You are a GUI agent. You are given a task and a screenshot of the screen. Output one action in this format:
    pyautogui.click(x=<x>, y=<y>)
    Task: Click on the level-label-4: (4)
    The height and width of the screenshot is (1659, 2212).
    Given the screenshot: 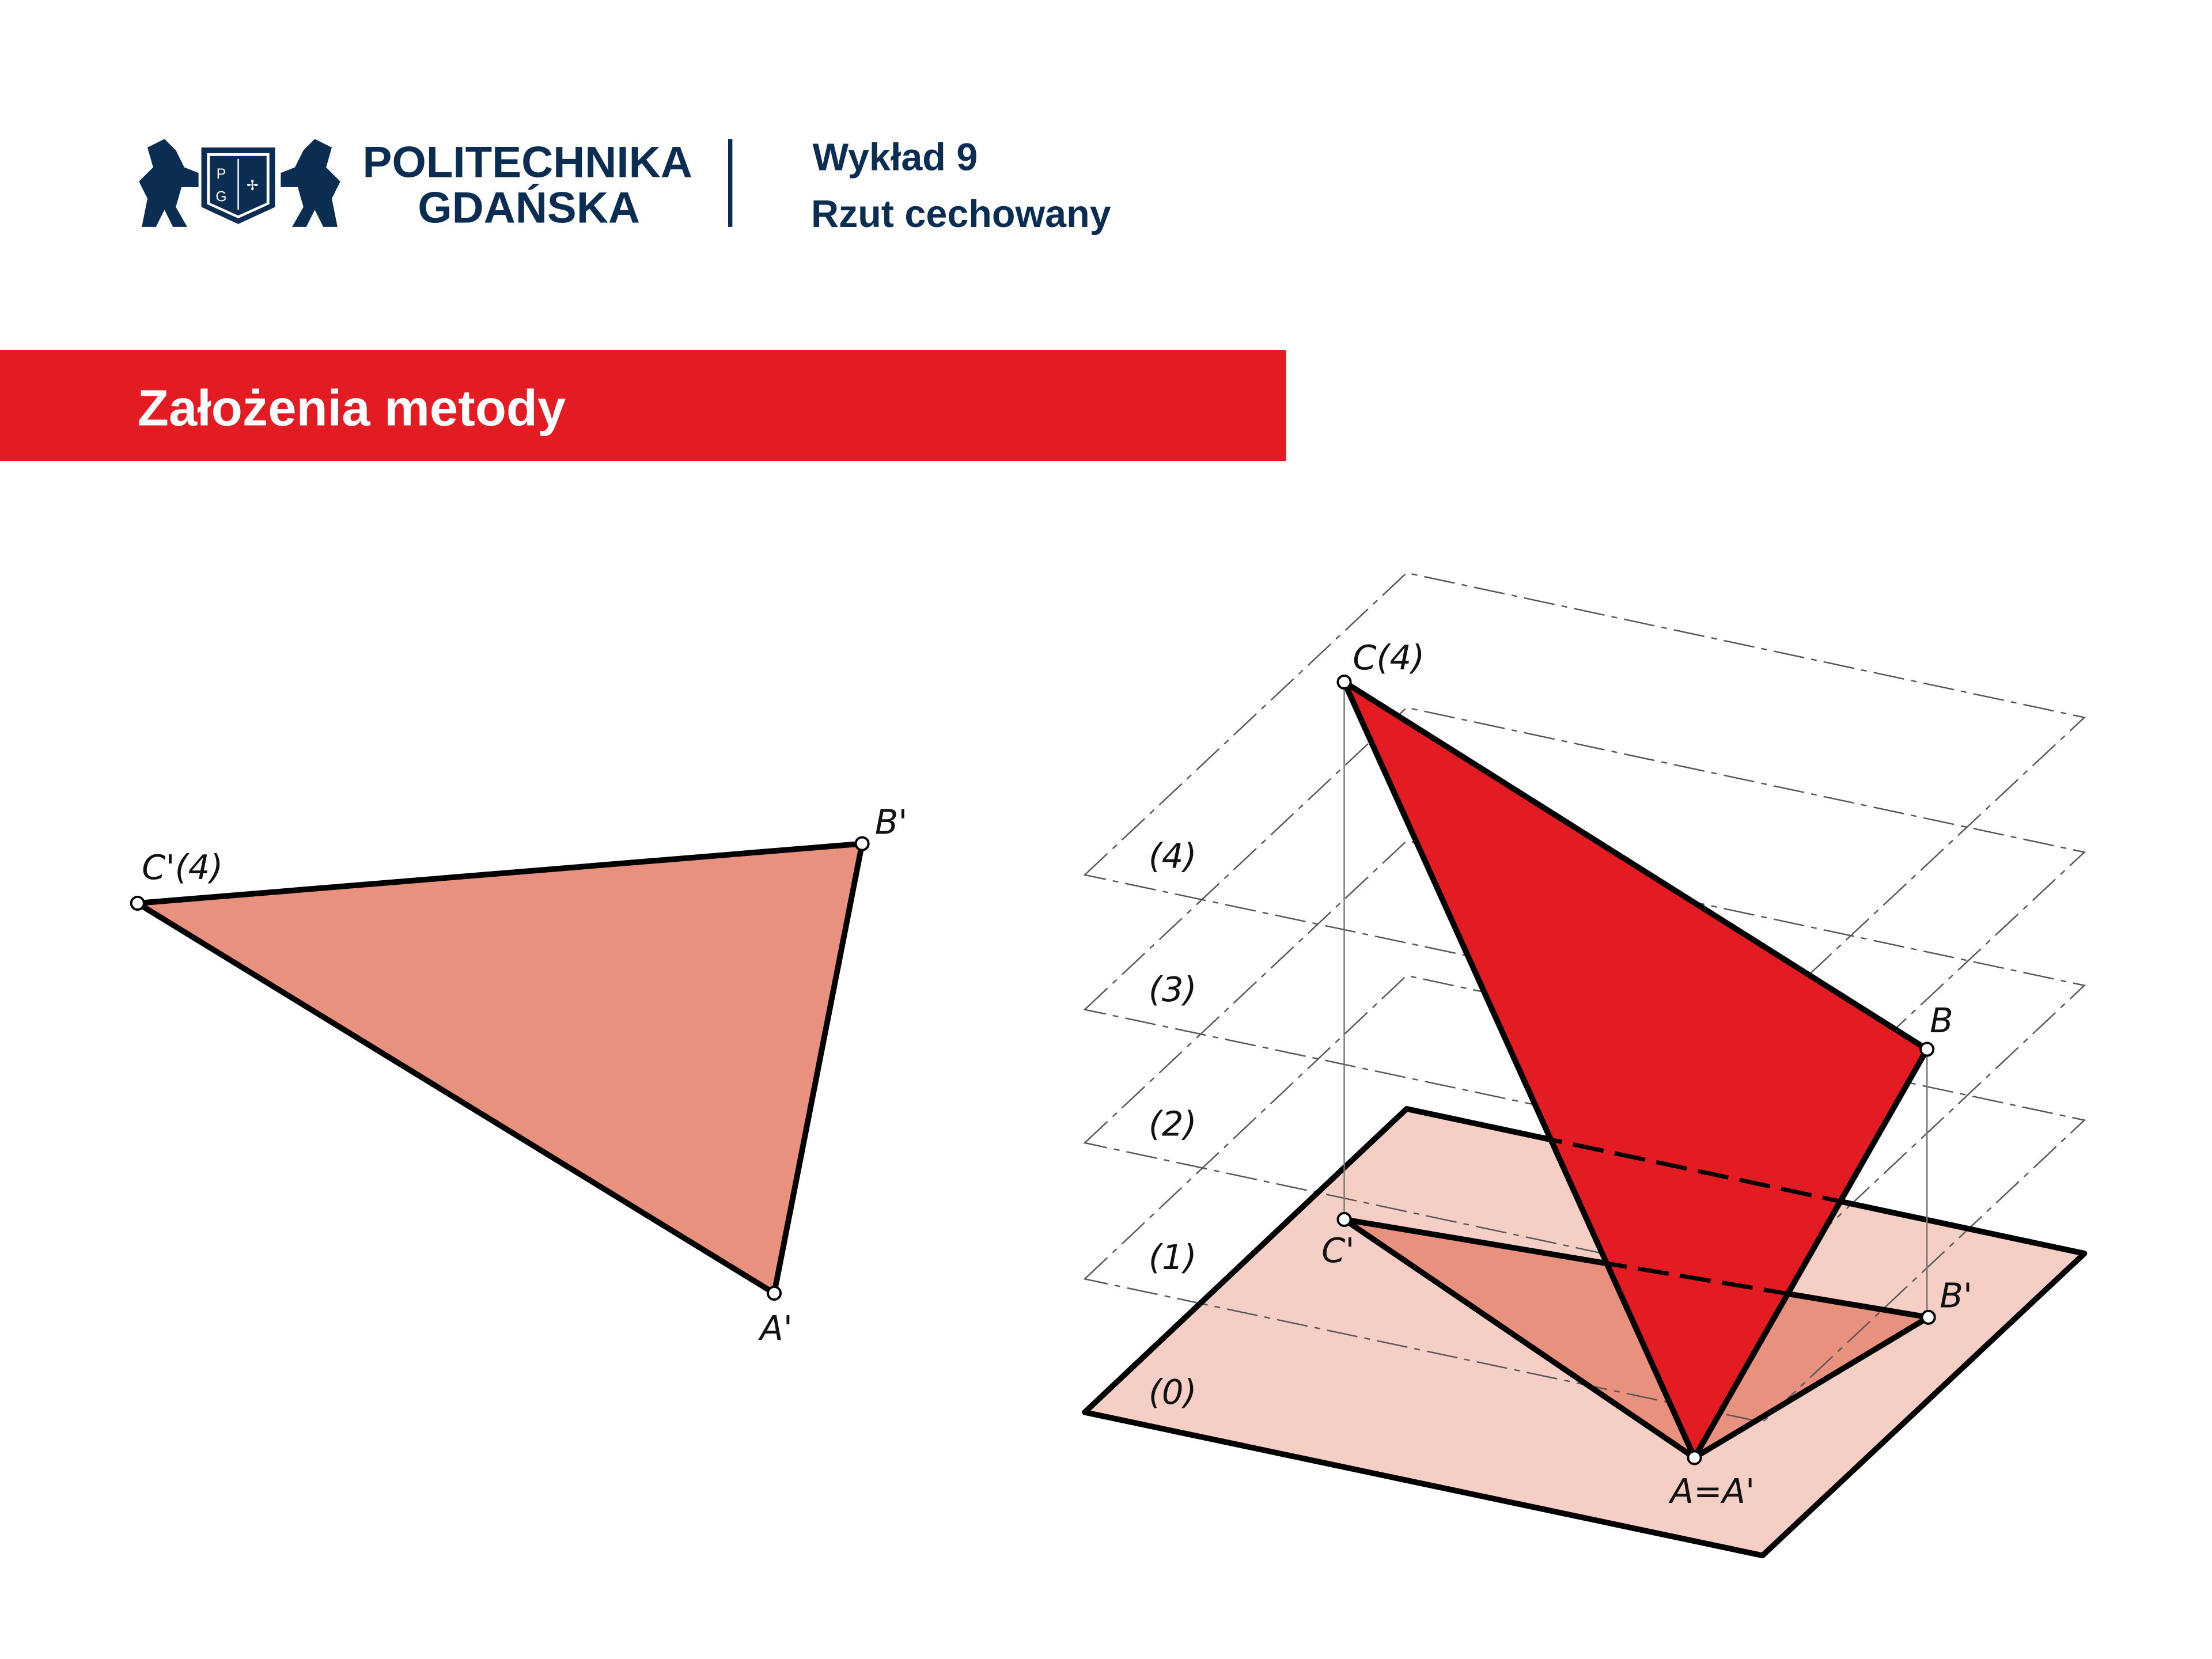 What is the action you would take?
    pyautogui.click(x=1173, y=856)
    